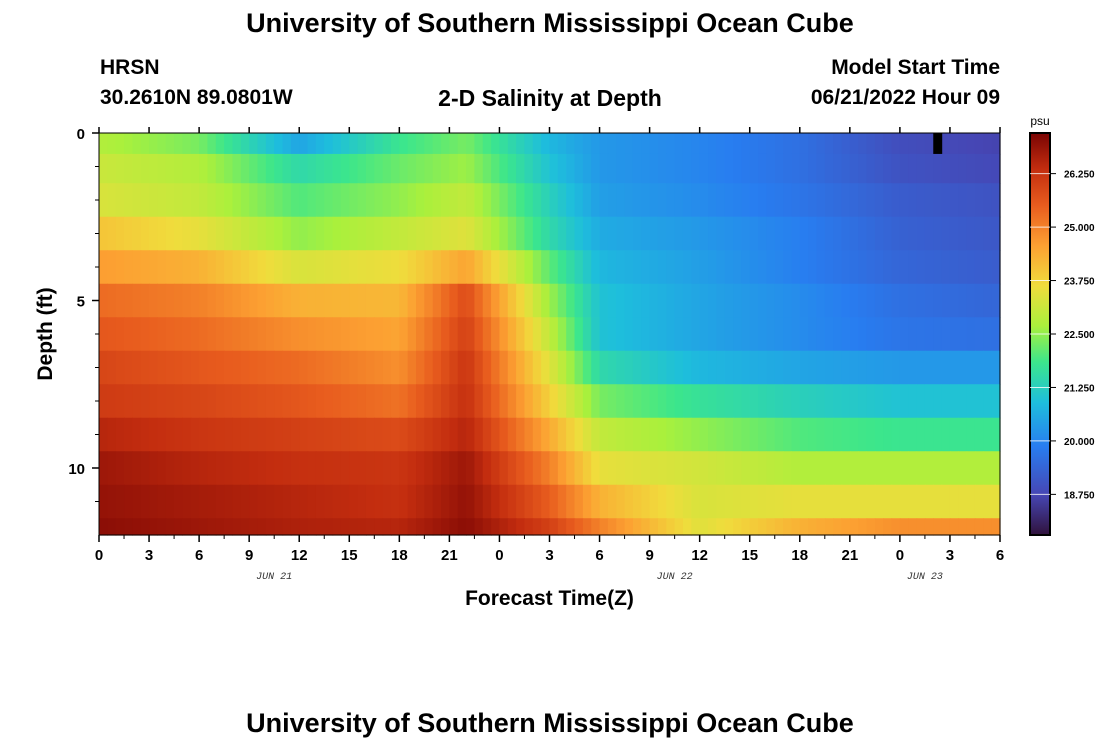  I want to click on x-tick-label: 15, so click(349, 555).